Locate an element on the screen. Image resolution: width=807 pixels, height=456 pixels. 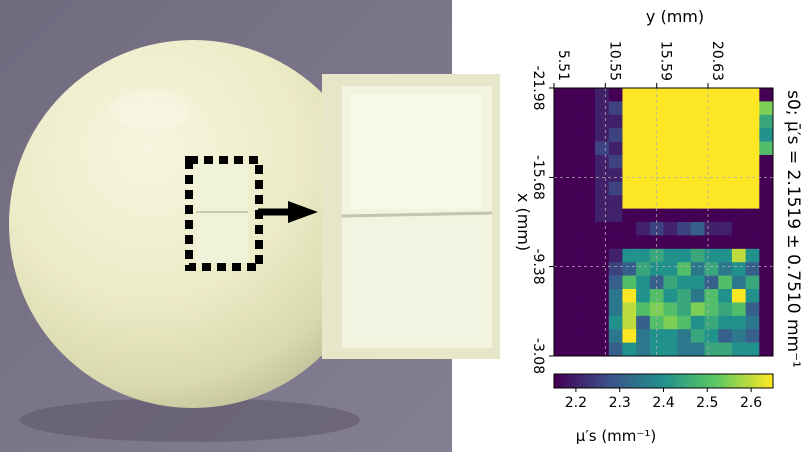
top-tick-label: 10.55 is located at coordinates (614, 61).